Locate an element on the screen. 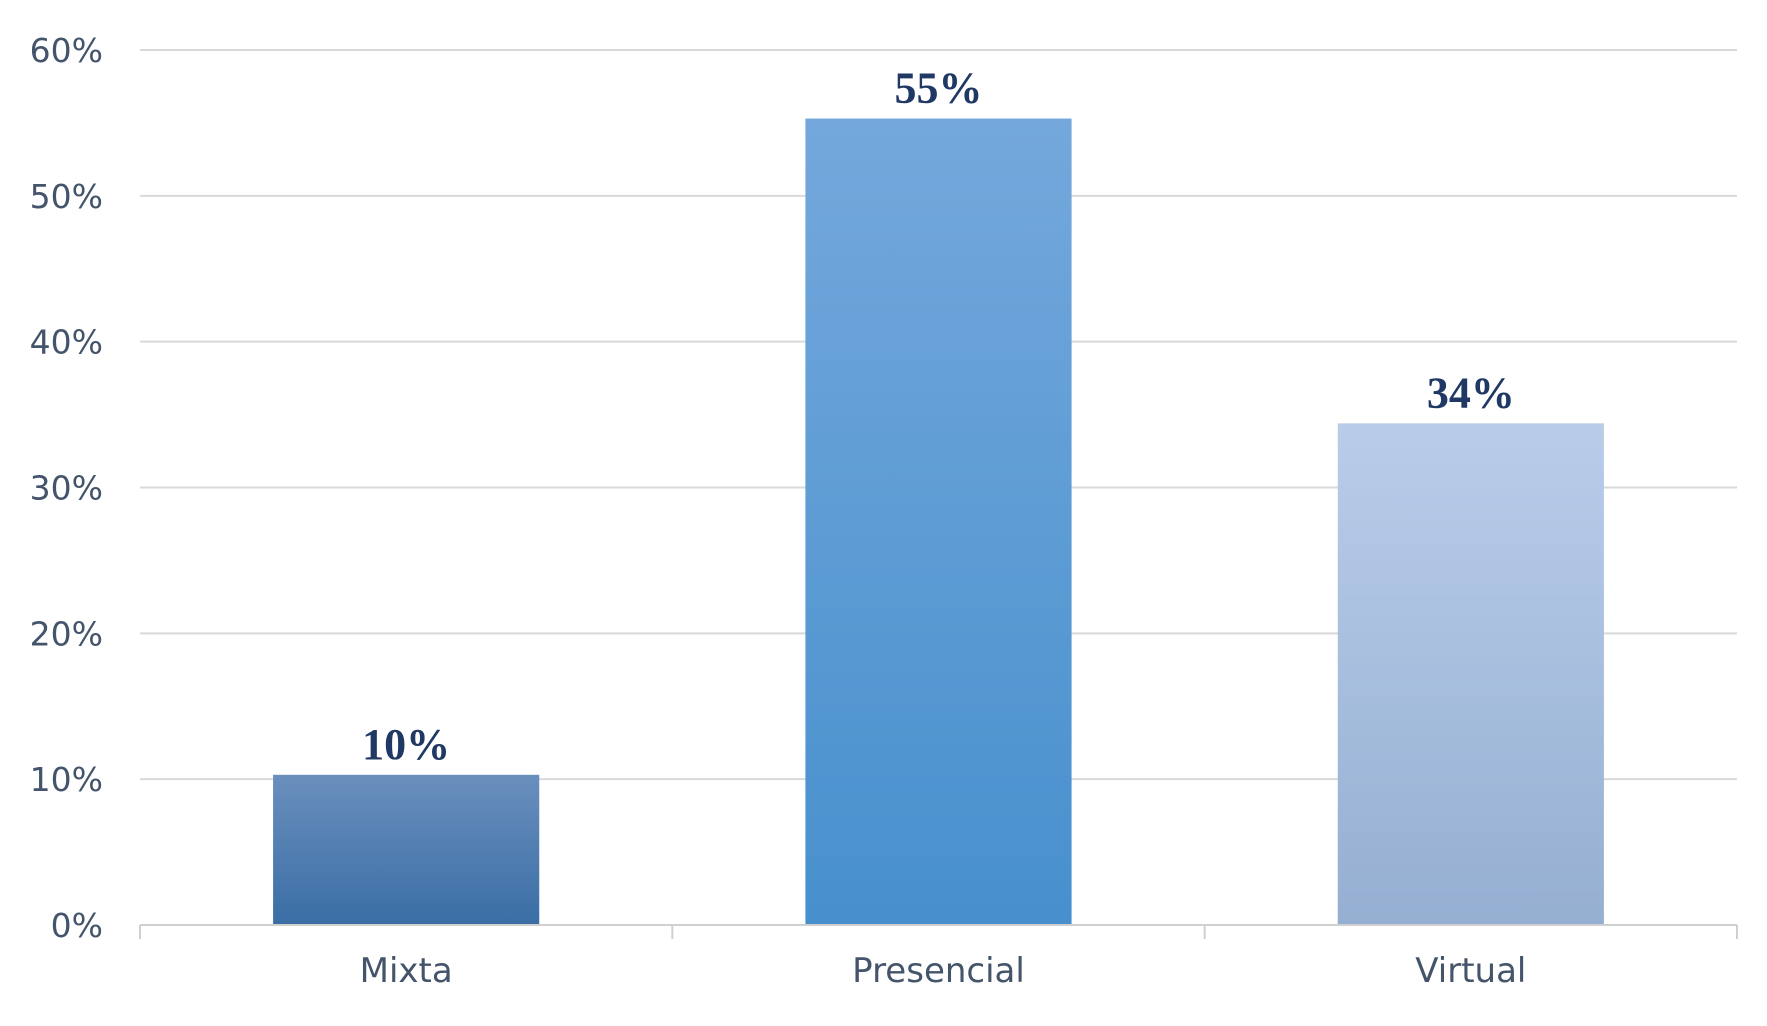 This screenshot has width=1767, height=1026. bar-mixta is located at coordinates (406, 849).